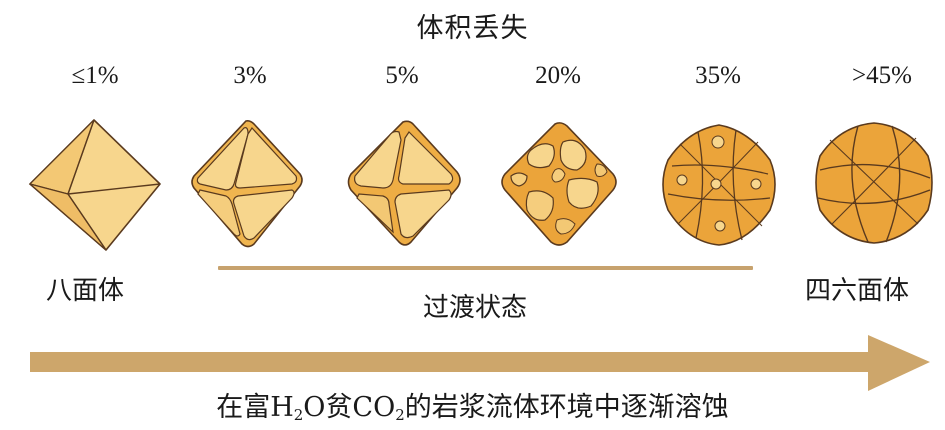 This screenshot has width=945, height=430. Describe the element at coordinates (472, 28) in the screenshot. I see `volume-loss-title: 体积丢失` at that location.